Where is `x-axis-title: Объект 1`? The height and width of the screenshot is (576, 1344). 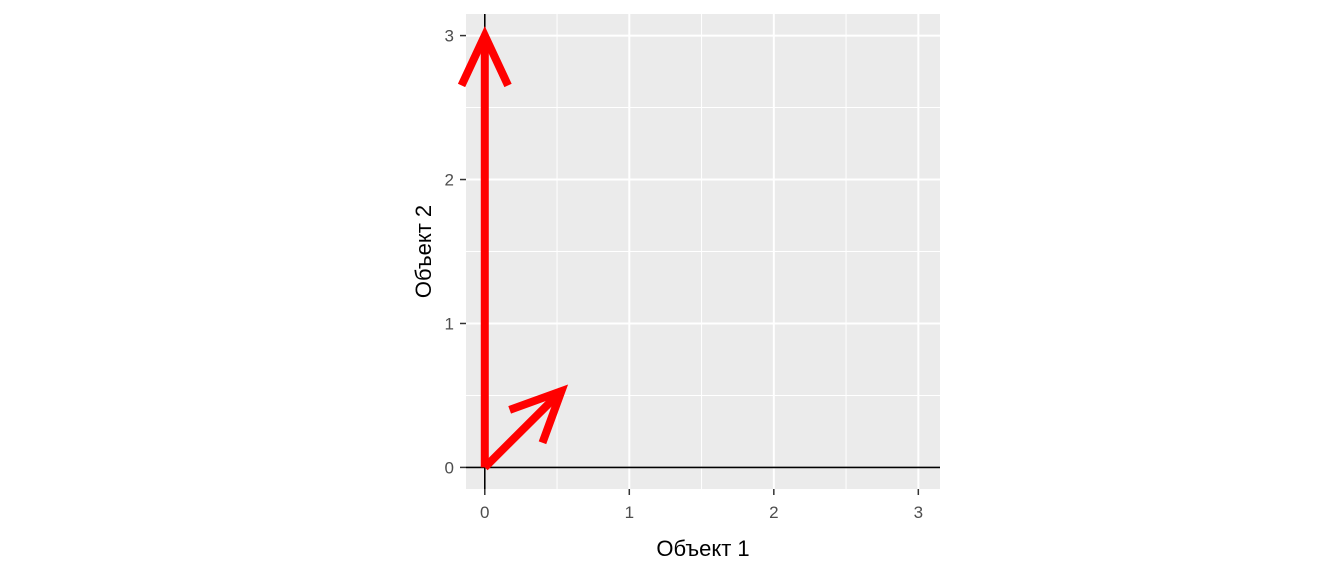 x-axis-title: Объект 1 is located at coordinates (702, 548).